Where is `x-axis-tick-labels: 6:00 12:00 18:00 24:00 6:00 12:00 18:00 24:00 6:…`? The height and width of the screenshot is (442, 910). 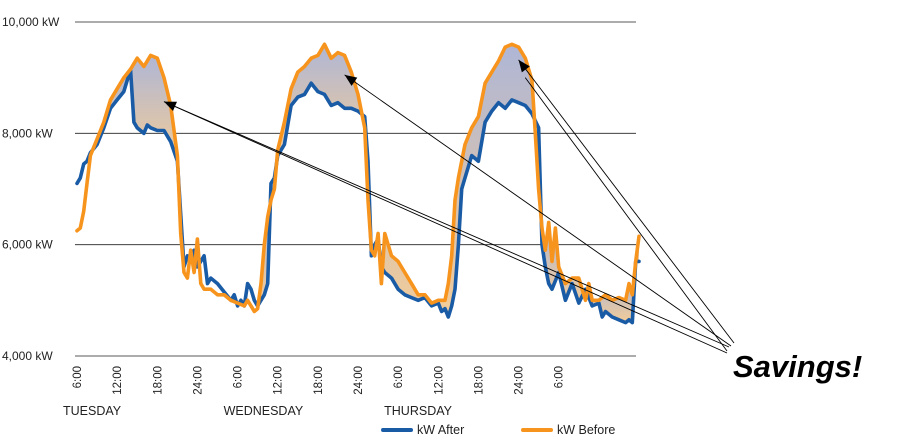
x-axis-tick-labels: 6:00 12:00 18:00 24:00 6:00 12:00 18:00 24:00 6:… is located at coordinates (319, 380).